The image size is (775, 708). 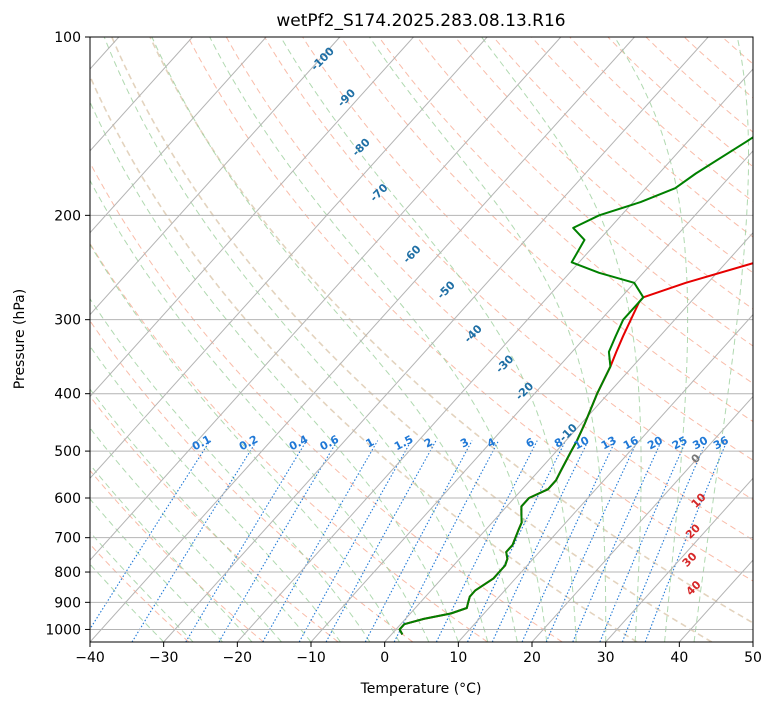 What do you see at coordinates (201, 443) in the screenshot?
I see `mixing-ratio-label: 0.1` at bounding box center [201, 443].